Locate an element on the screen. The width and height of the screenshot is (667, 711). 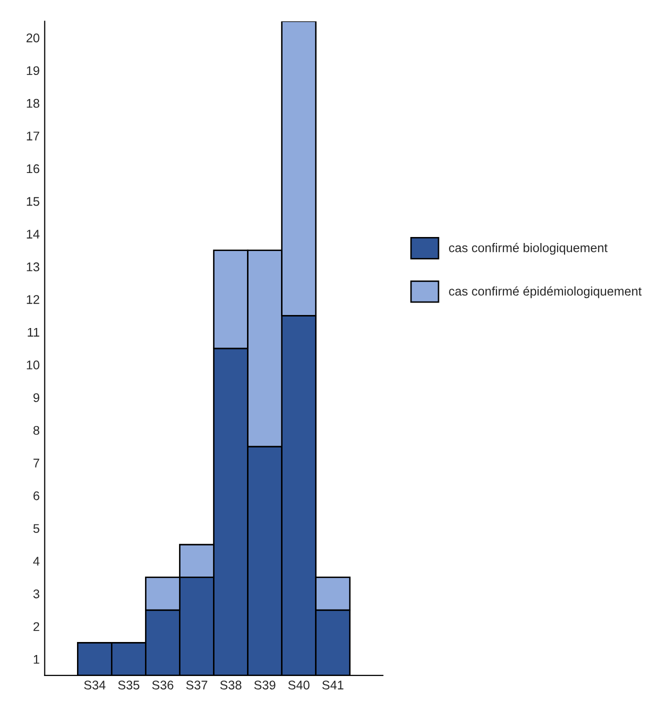
y-tick-label: 13 is located at coordinates (33, 267).